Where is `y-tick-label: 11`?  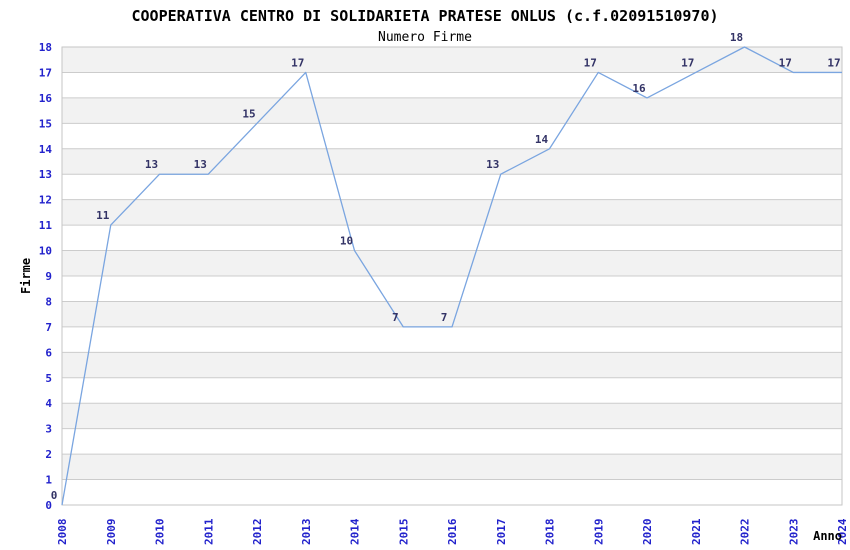 y-tick-label: 11 is located at coordinates (46, 225).